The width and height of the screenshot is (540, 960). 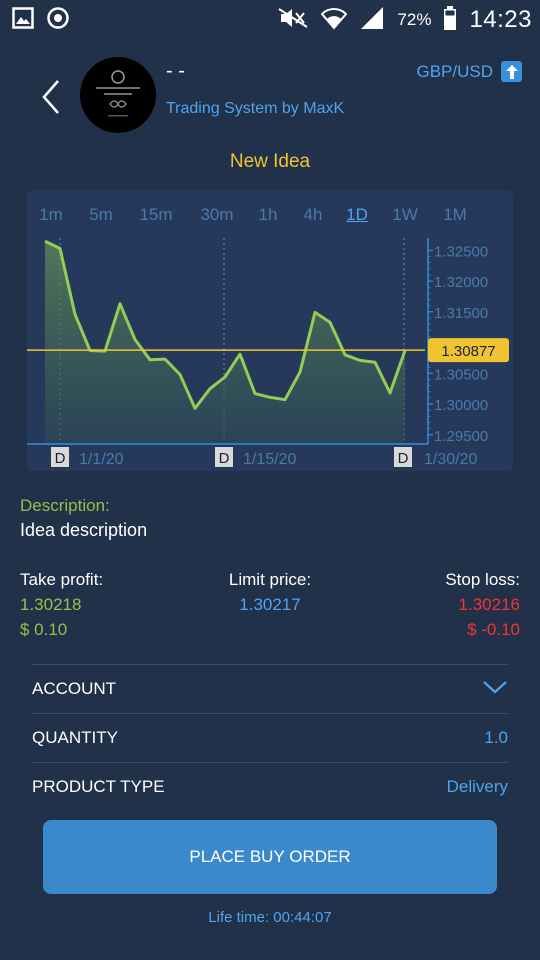 What do you see at coordinates (313, 214) in the screenshot?
I see `timeframe-tab-4h: 4h` at bounding box center [313, 214].